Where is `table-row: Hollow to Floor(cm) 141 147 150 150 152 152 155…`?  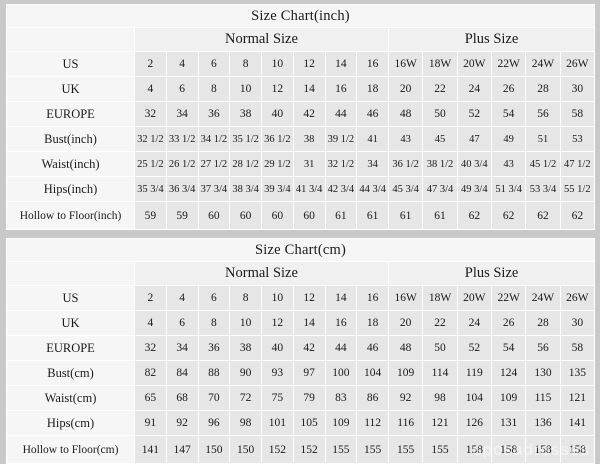
table-row: Hollow to Floor(cm) 141 147 150 150 152 152 155… is located at coordinates (301, 449).